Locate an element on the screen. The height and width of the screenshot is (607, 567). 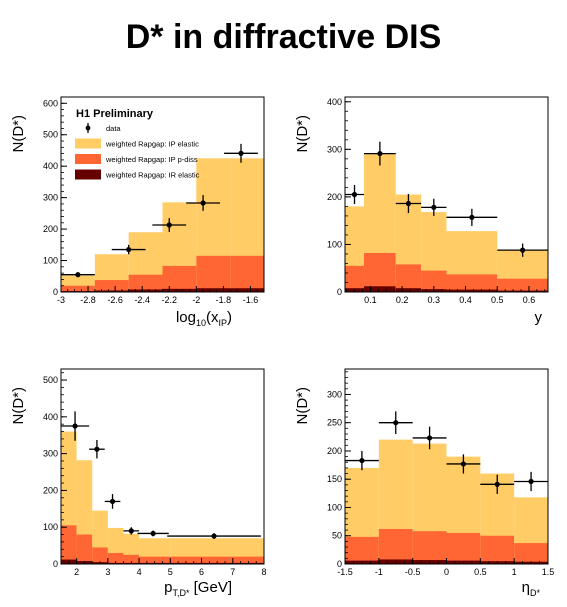
x-tick-label: -3 is located at coordinates (61, 300).